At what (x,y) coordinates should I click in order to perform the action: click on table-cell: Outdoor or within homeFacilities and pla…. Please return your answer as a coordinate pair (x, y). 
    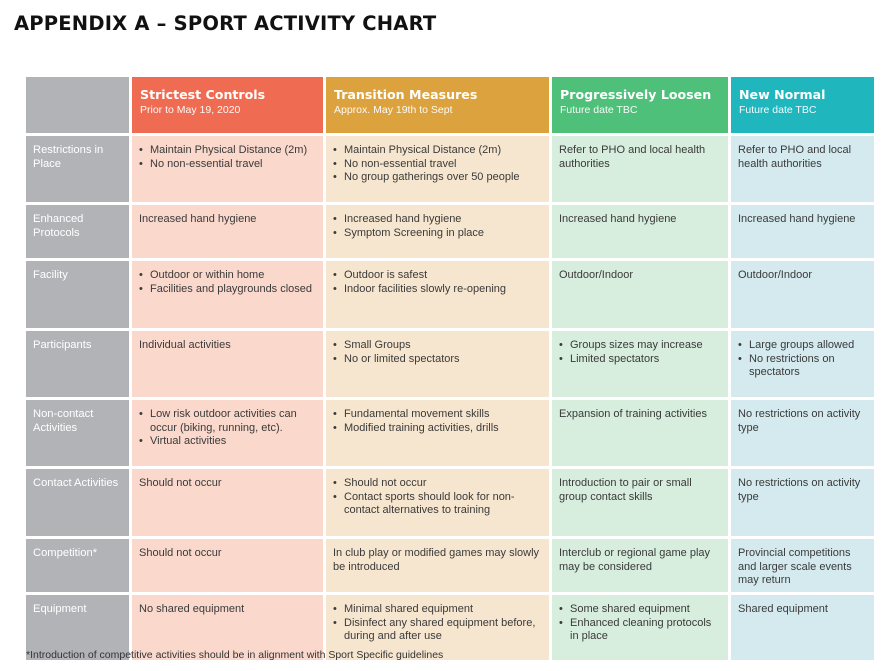
    Looking at the image, I should click on (227, 294).